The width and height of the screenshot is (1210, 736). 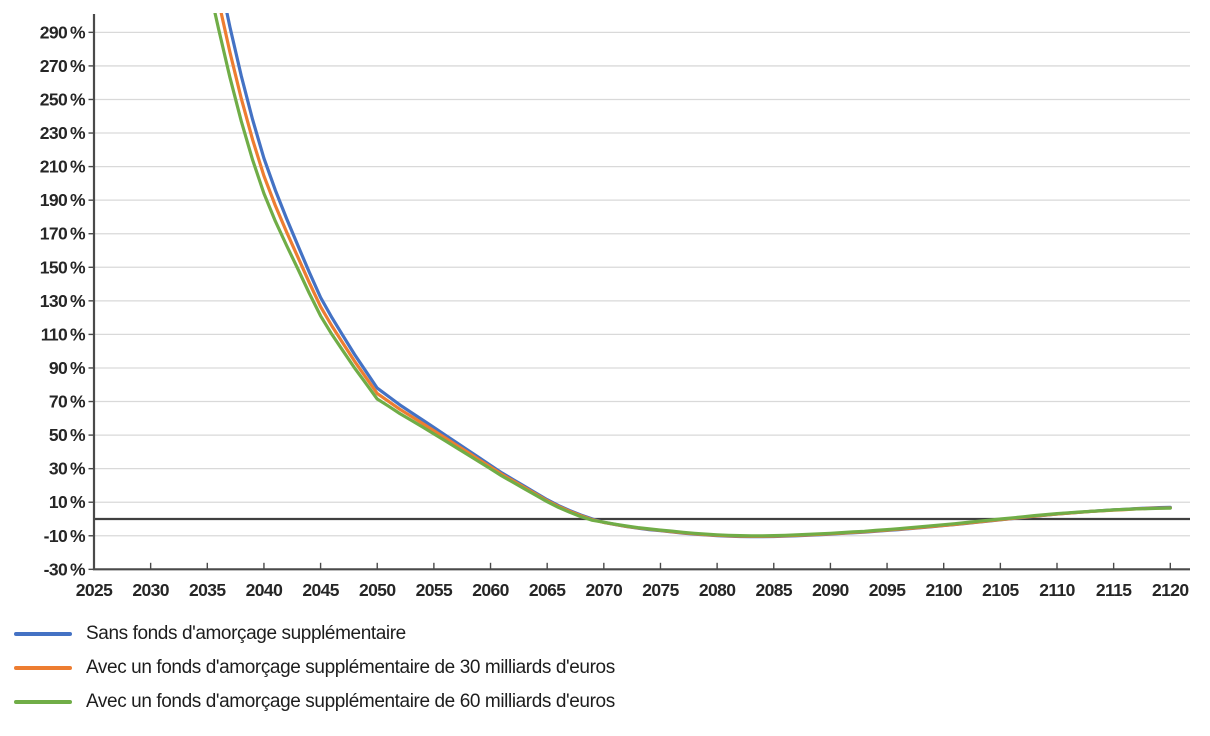 I want to click on y-tick-label: 210 %, so click(x=63, y=167).